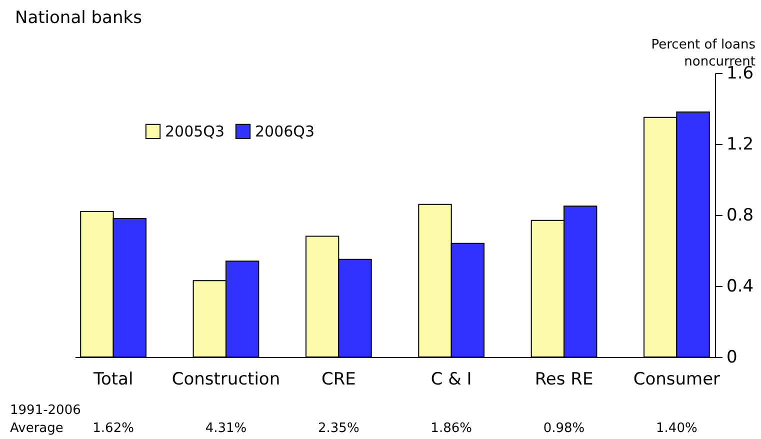  What do you see at coordinates (45, 419) in the screenshot?
I see `text: 1991-2006 Average` at bounding box center [45, 419].